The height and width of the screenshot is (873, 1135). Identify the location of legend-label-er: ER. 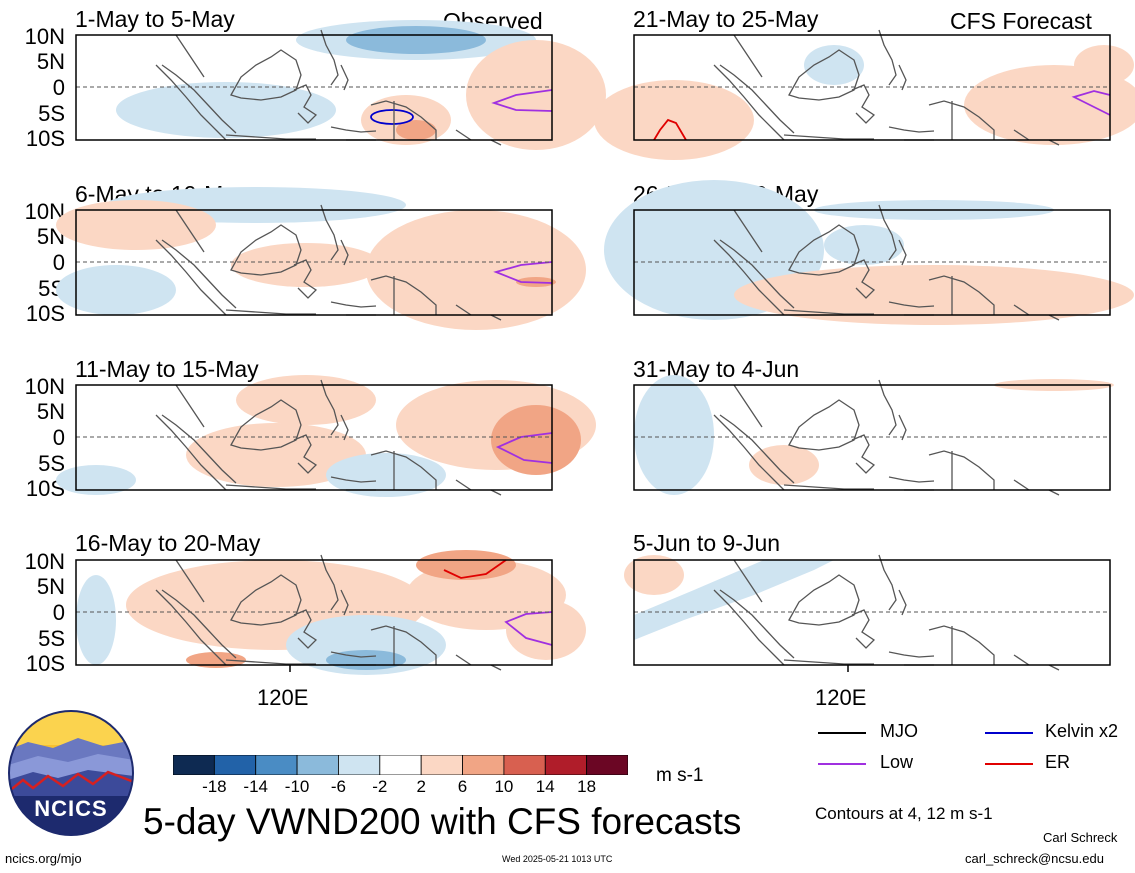
(1058, 762).